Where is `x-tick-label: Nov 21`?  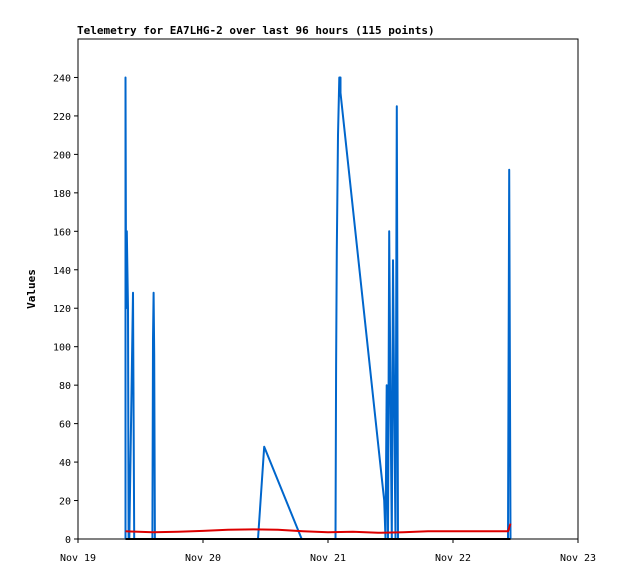
x-tick-label: Nov 21 is located at coordinates (328, 558).